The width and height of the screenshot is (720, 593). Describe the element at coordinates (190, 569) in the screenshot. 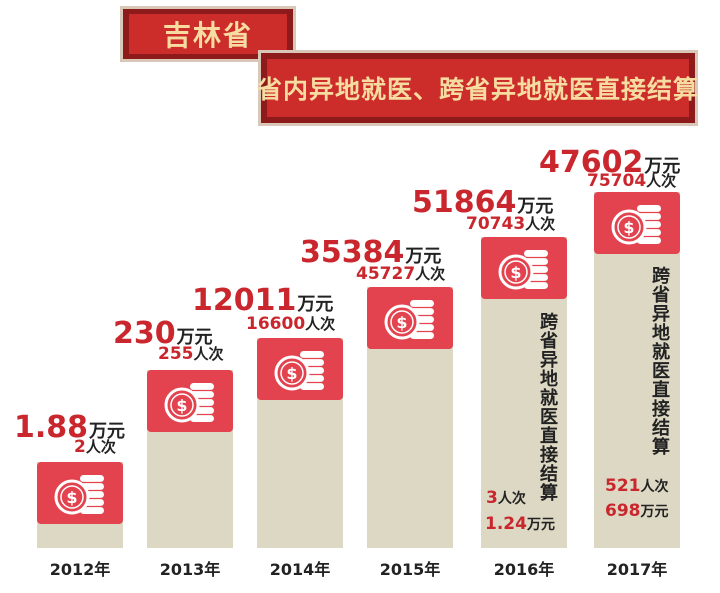

I see `year-label-2: 2013年` at that location.